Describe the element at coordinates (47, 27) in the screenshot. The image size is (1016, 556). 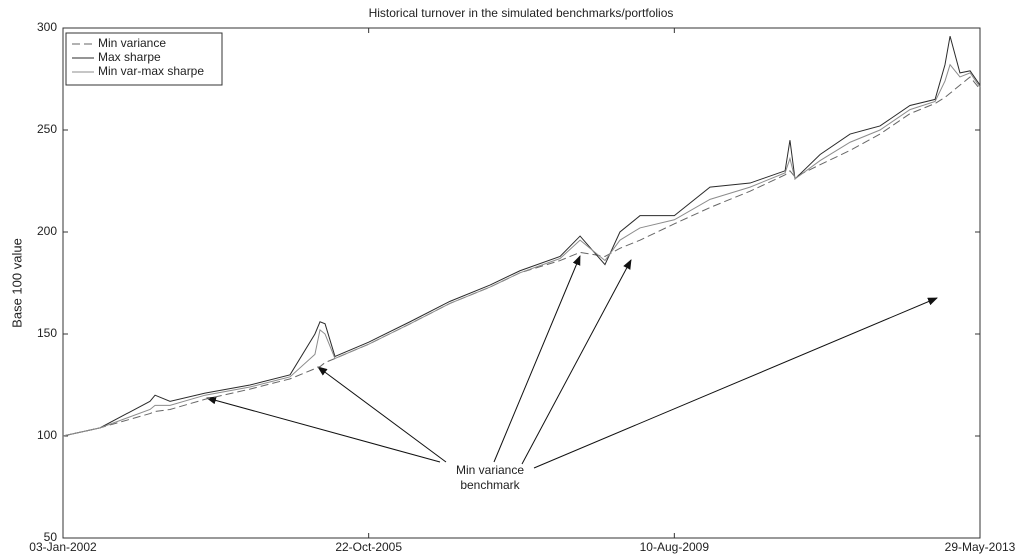
I see `y-tick-label: 300` at that location.